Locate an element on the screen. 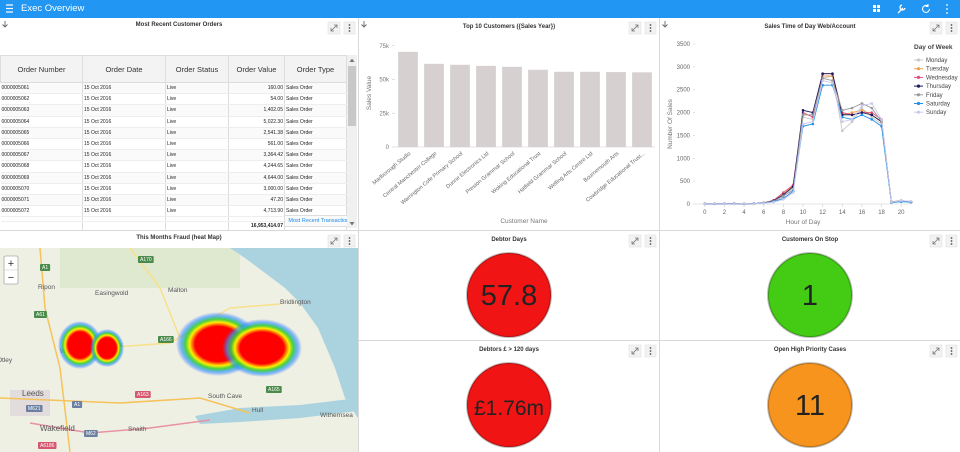  place-label: Withernsea is located at coordinates (336, 415).